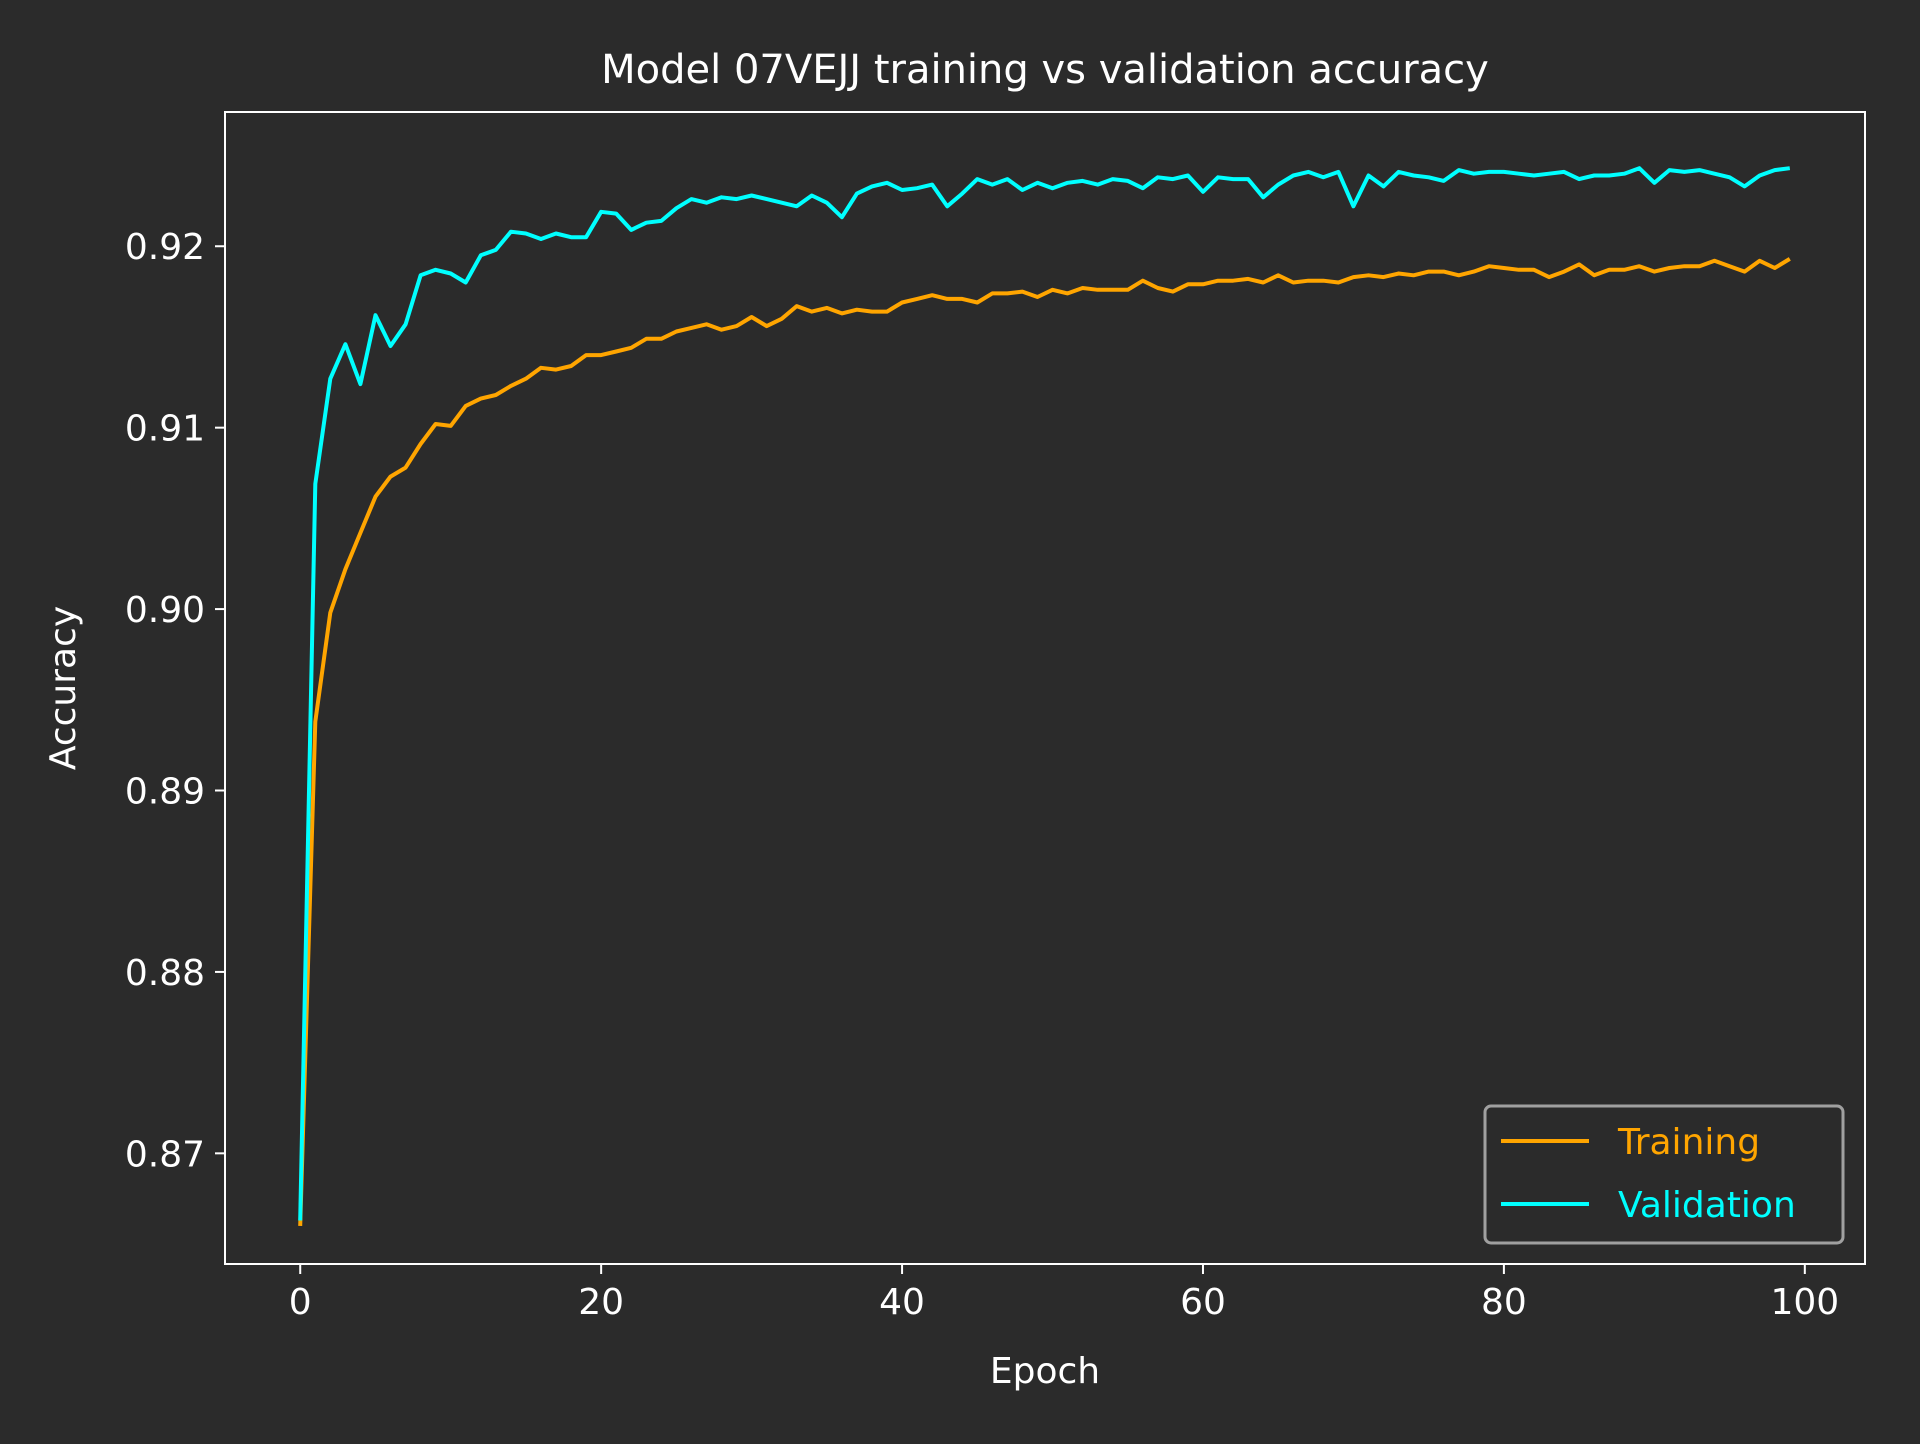 This screenshot has height=1444, width=1920. I want to click on x-axis-label: Epoch, so click(1045, 1371).